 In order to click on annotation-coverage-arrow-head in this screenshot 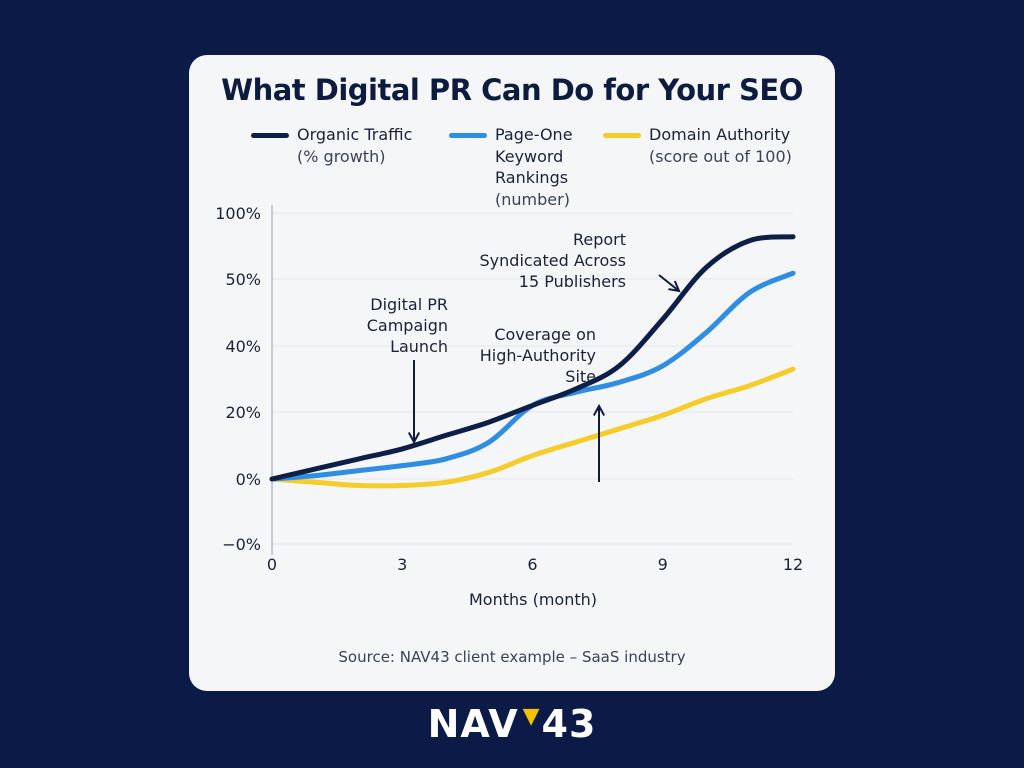, I will do `click(599, 409)`.